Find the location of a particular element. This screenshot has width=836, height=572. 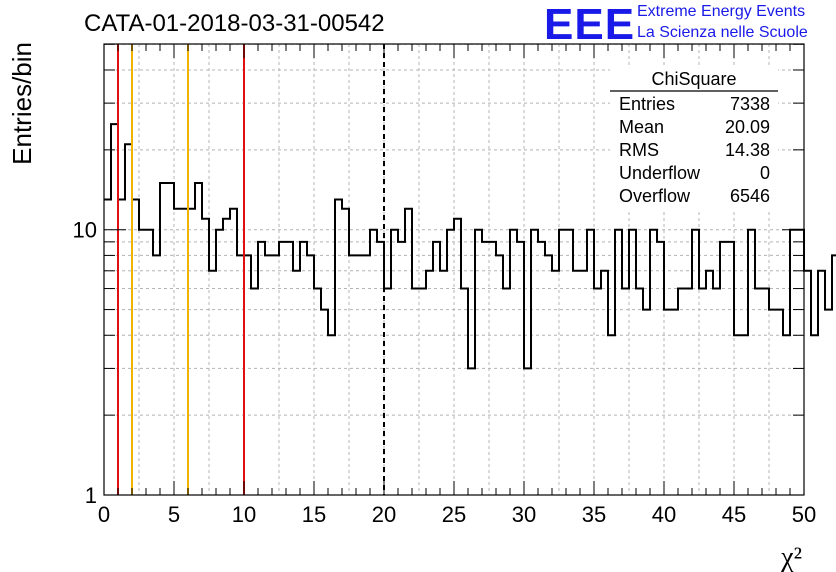

stats-value: 7338 is located at coordinates (750, 104).